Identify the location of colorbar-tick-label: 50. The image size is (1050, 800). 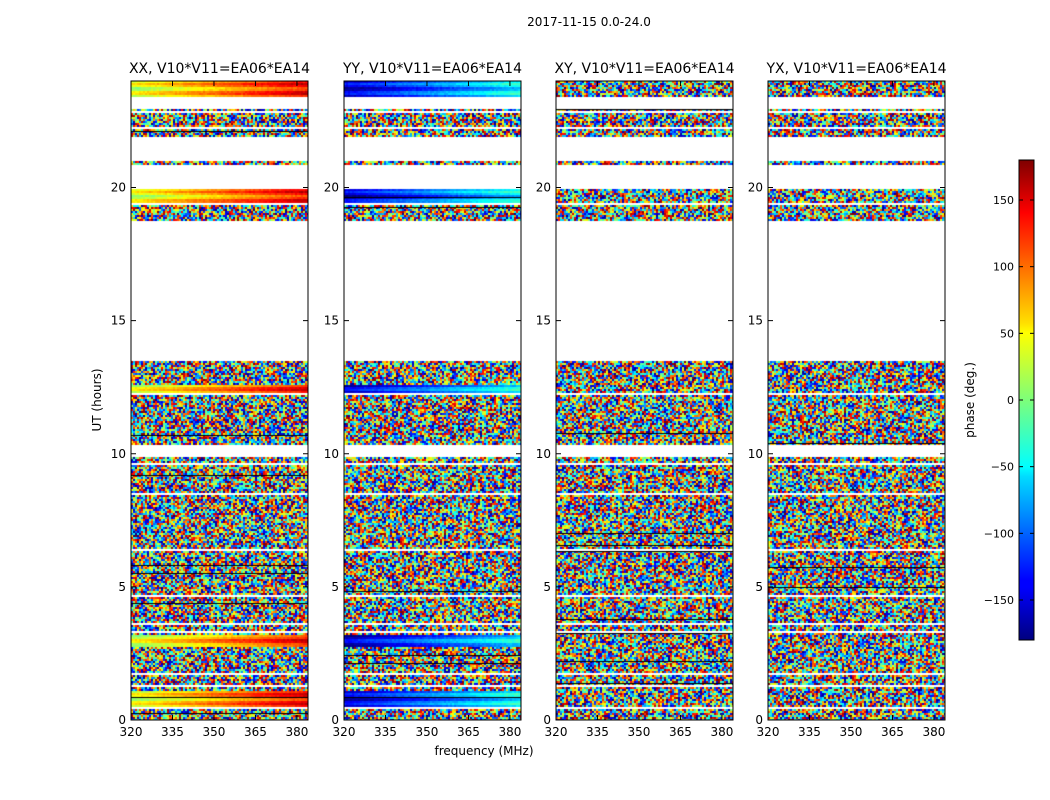
(1007, 333).